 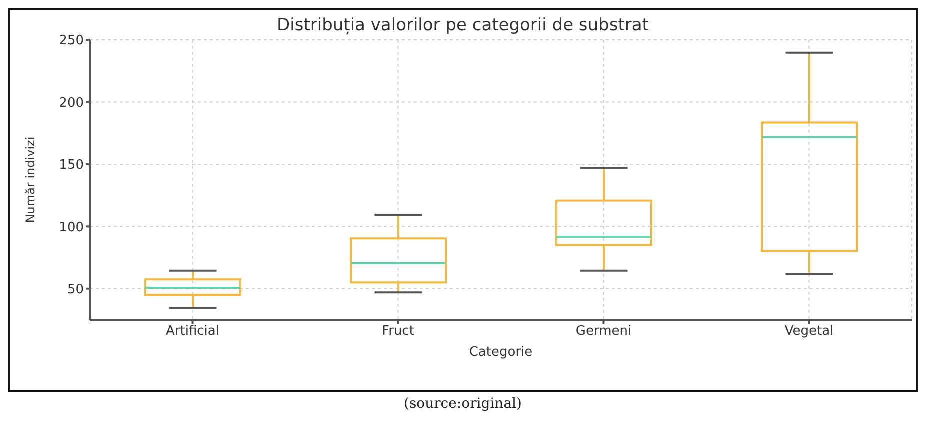 I want to click on y-axis-title: Număr indivizi, so click(x=30, y=180).